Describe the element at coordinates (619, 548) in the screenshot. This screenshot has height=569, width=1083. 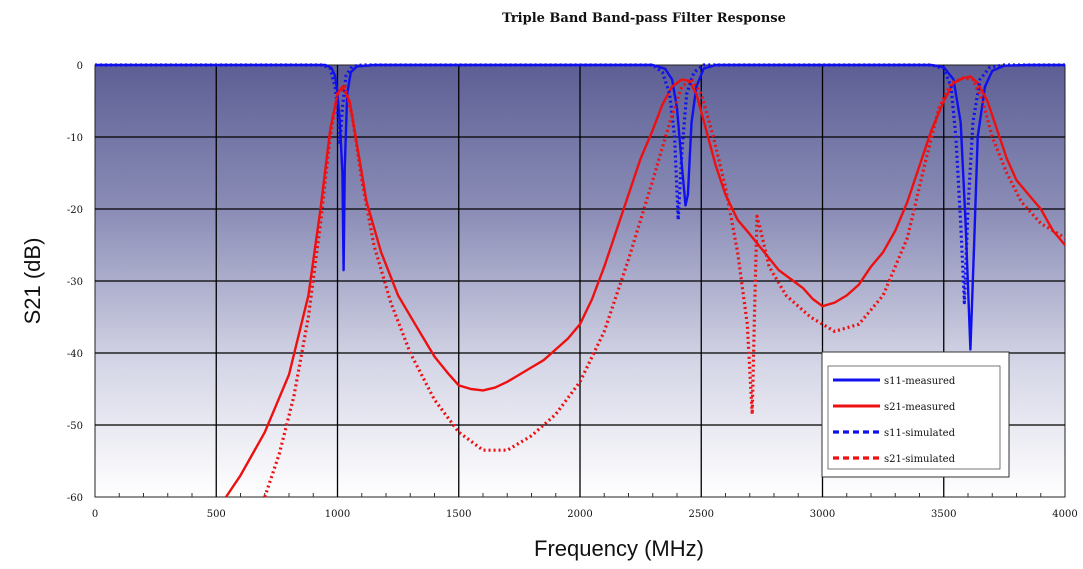
I see `x-axis-label: Frequency (MHz)` at that location.